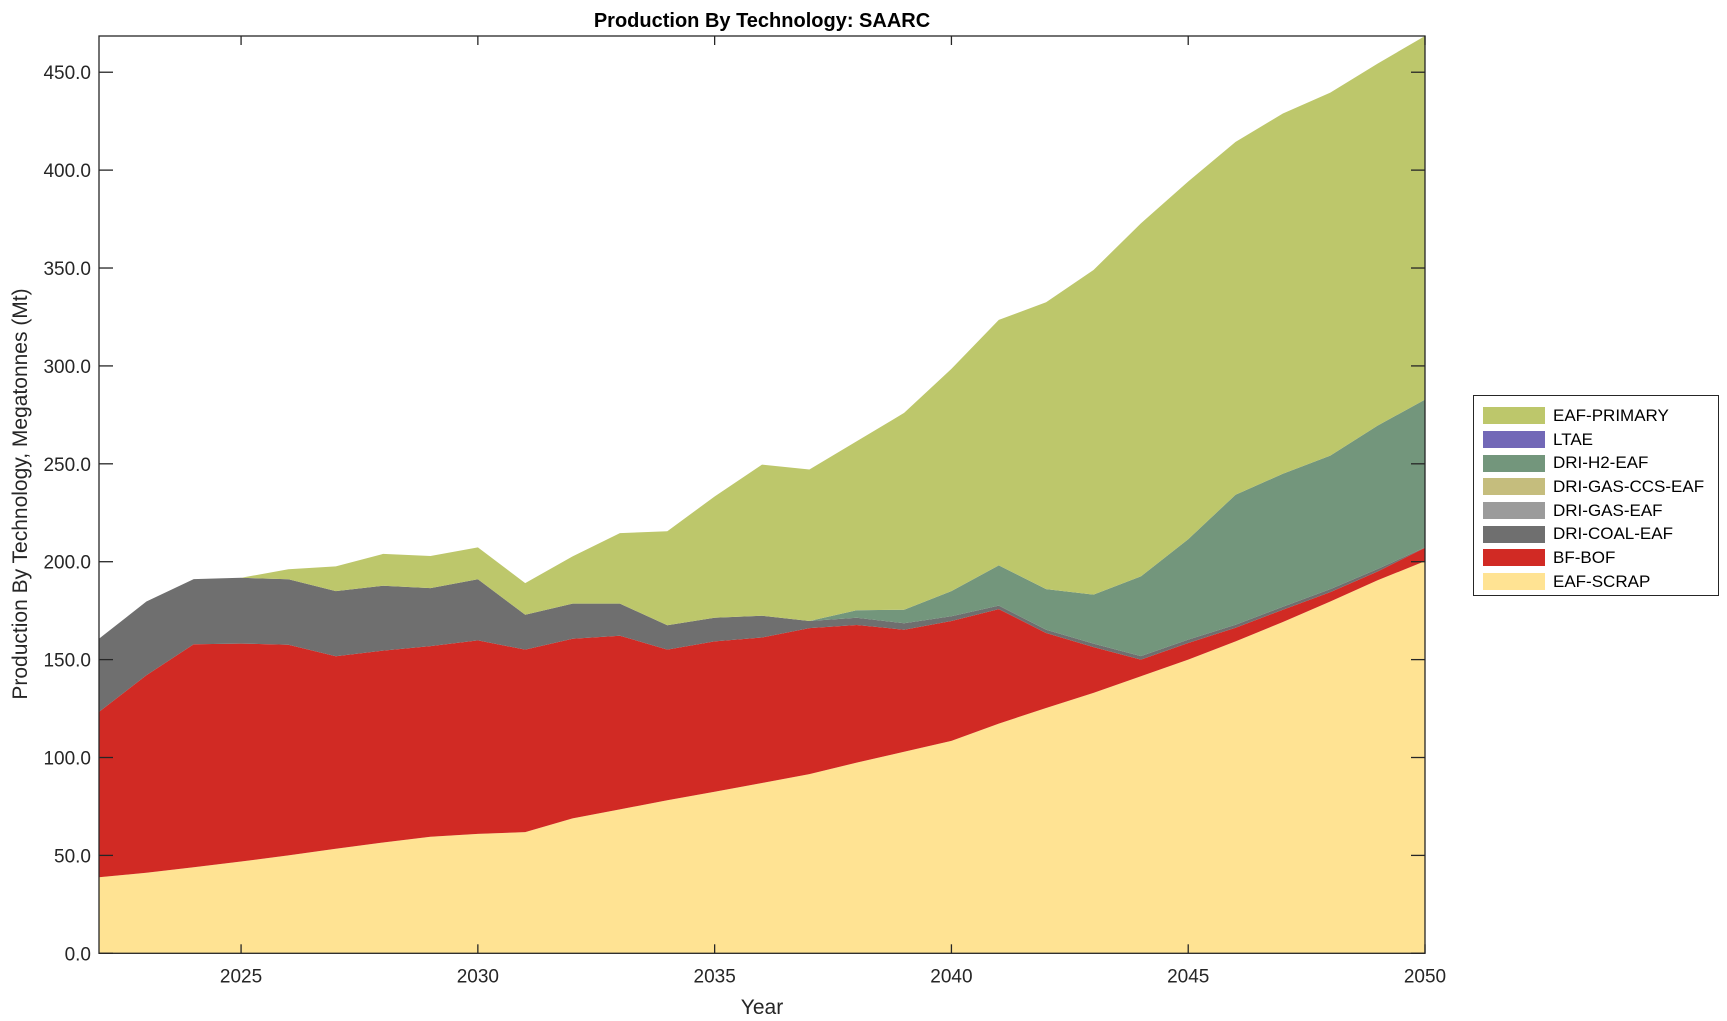  What do you see at coordinates (1584, 557) in the screenshot?
I see `legend-label: BF-BOF` at bounding box center [1584, 557].